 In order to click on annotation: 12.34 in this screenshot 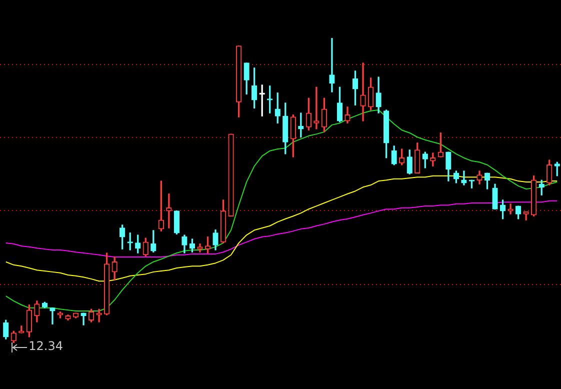, I will do `click(46, 346)`.